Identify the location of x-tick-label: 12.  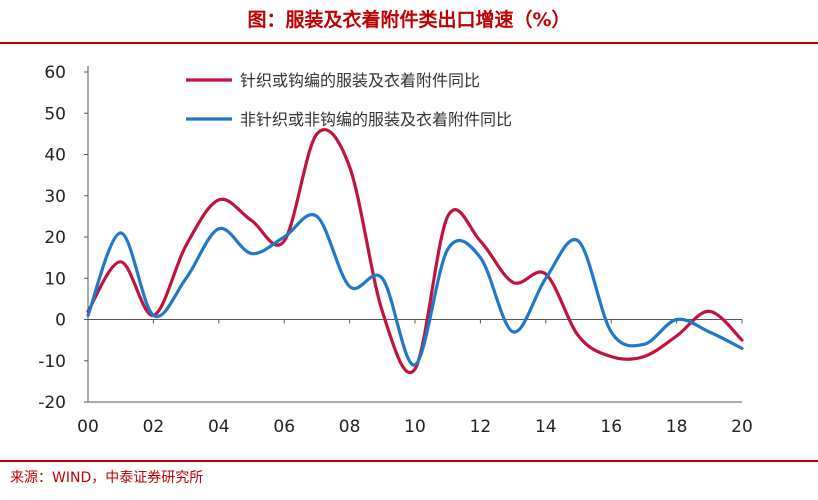
(481, 427).